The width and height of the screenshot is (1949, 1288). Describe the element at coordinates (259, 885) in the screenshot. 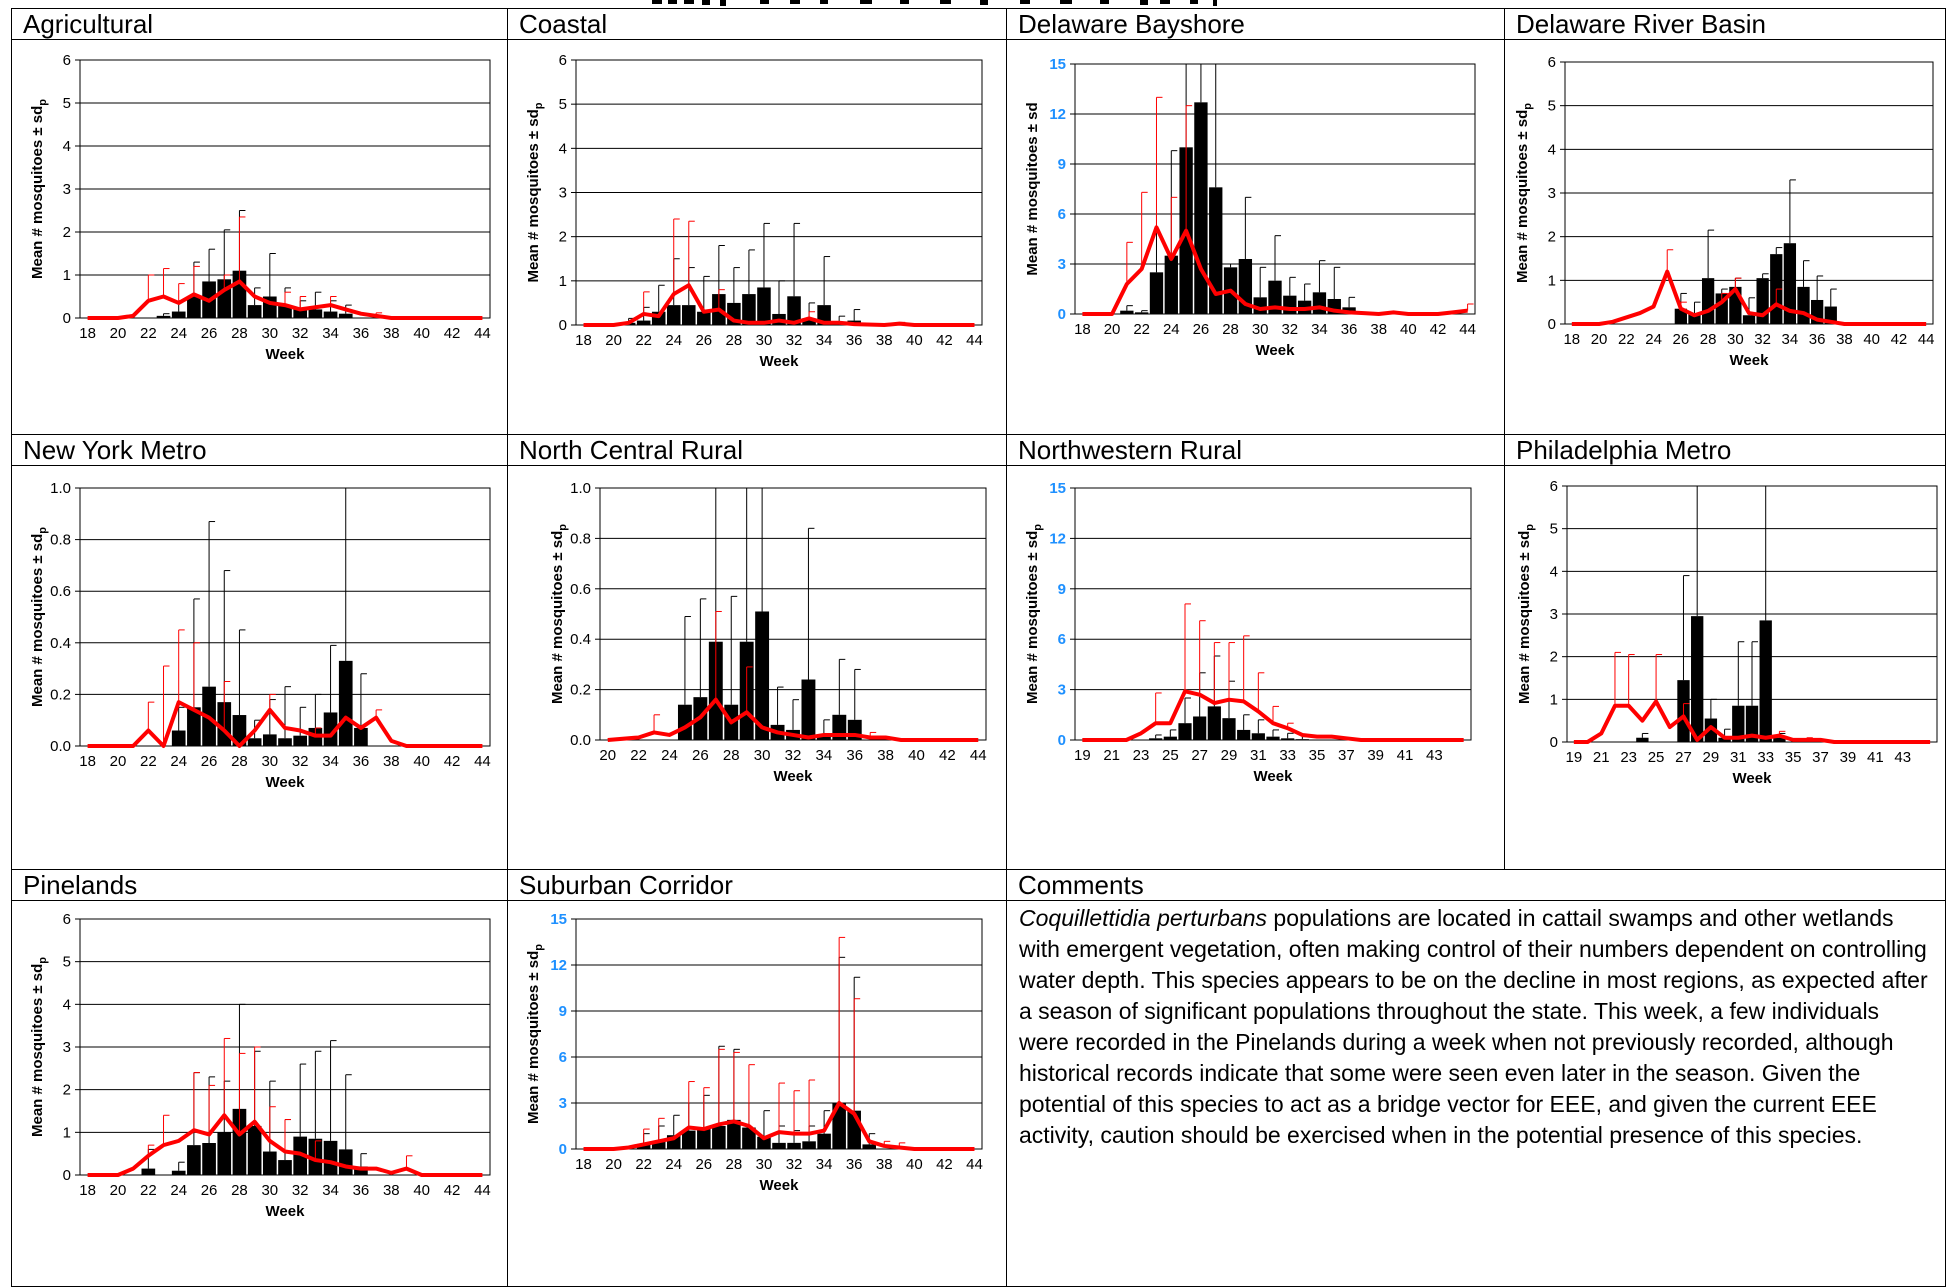

I see `region-title: Pinelands` at that location.